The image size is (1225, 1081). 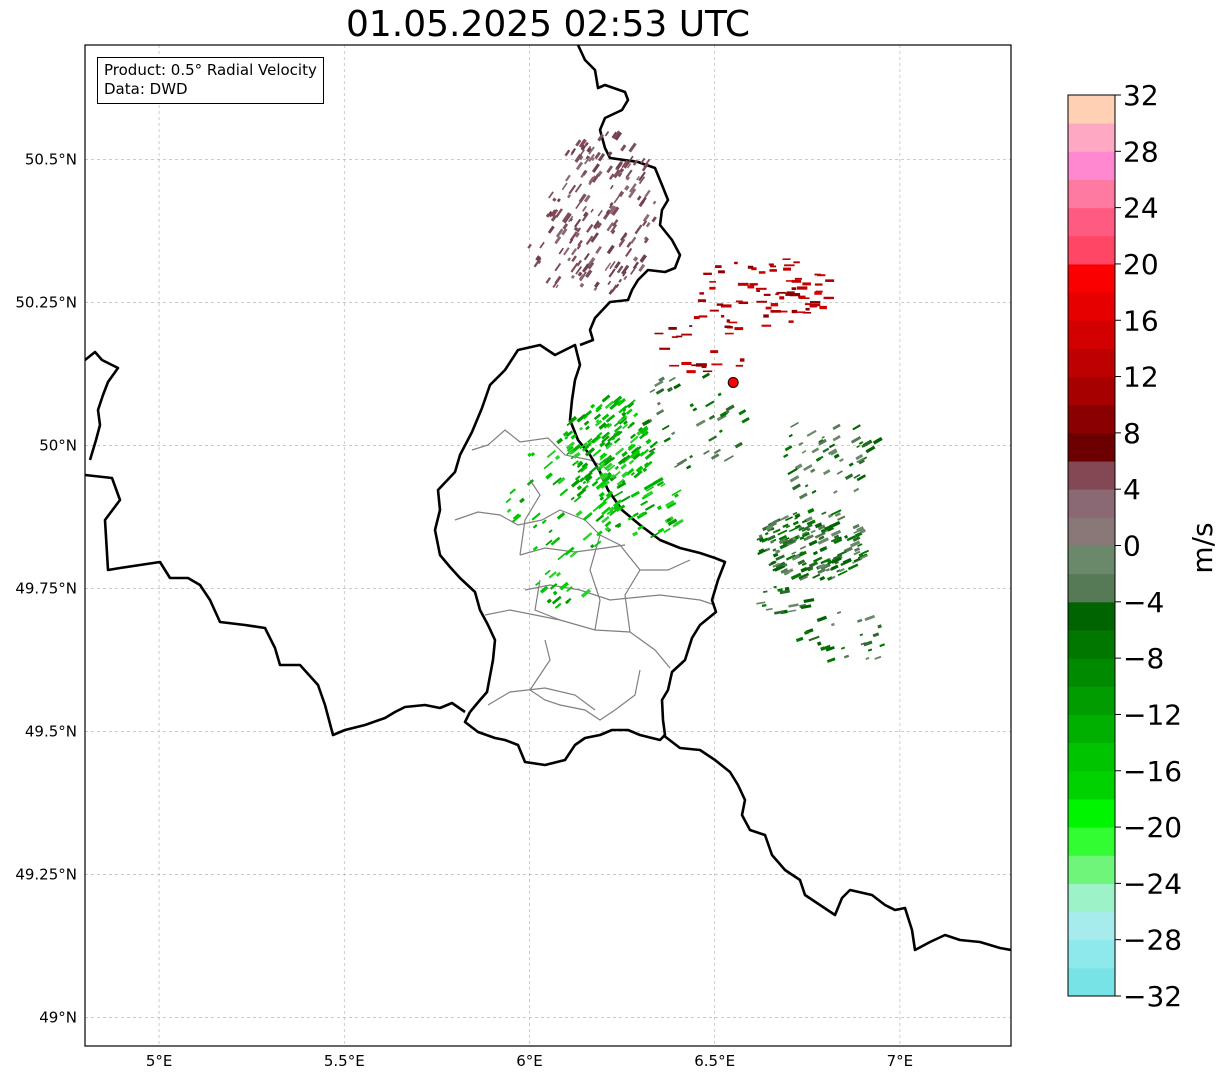 What do you see at coordinates (1152, 714) in the screenshot?
I see `colorbar-tick-label: −12` at bounding box center [1152, 714].